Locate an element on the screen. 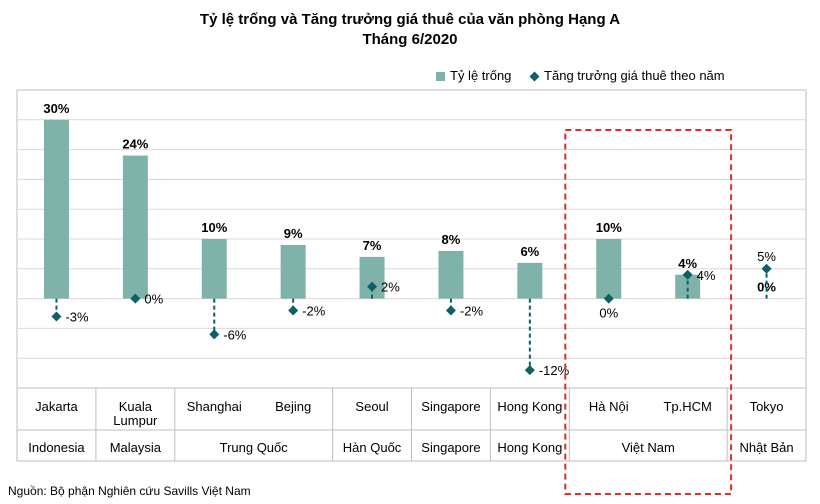 The image size is (820, 504). vacancy-data-label: 0% is located at coordinates (766, 287).